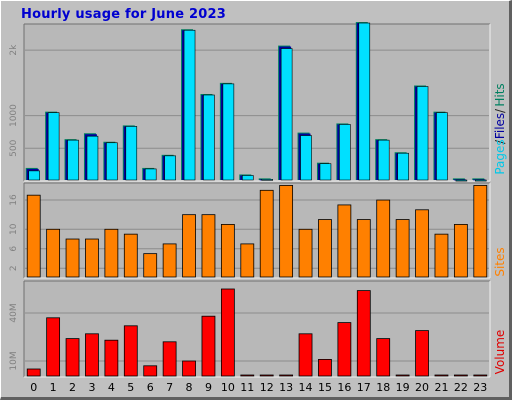 The height and width of the screenshot is (400, 512). I want to click on x-tick-label: 9, so click(208, 387).